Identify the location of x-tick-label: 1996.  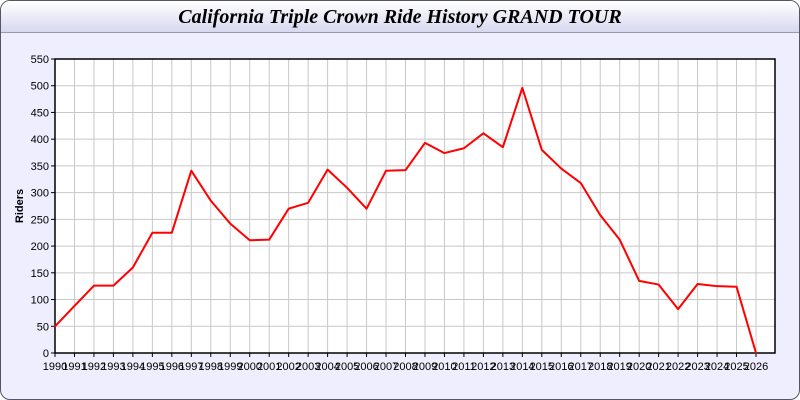
(172, 367).